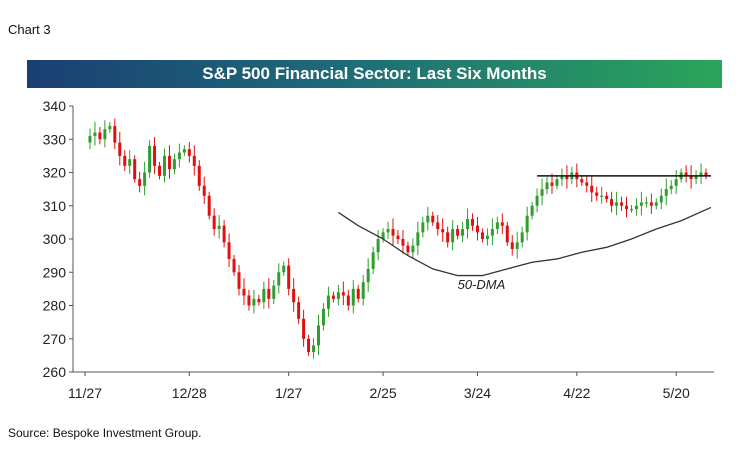 Image resolution: width=750 pixels, height=458 pixels. What do you see at coordinates (29, 29) in the screenshot?
I see `chart-label: Chart 3` at bounding box center [29, 29].